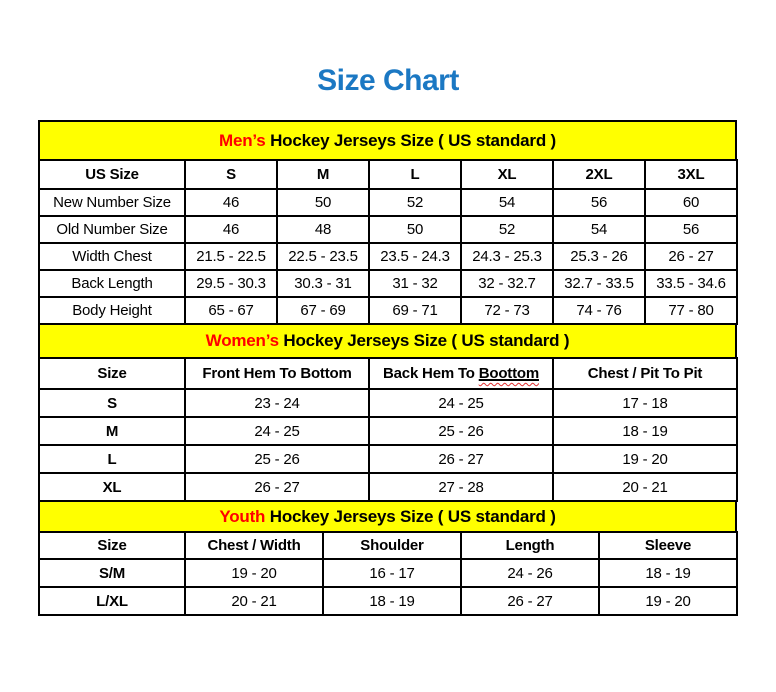 This screenshot has width=776, height=692. What do you see at coordinates (112, 573) in the screenshot?
I see `youth-row-label: S/M` at bounding box center [112, 573].